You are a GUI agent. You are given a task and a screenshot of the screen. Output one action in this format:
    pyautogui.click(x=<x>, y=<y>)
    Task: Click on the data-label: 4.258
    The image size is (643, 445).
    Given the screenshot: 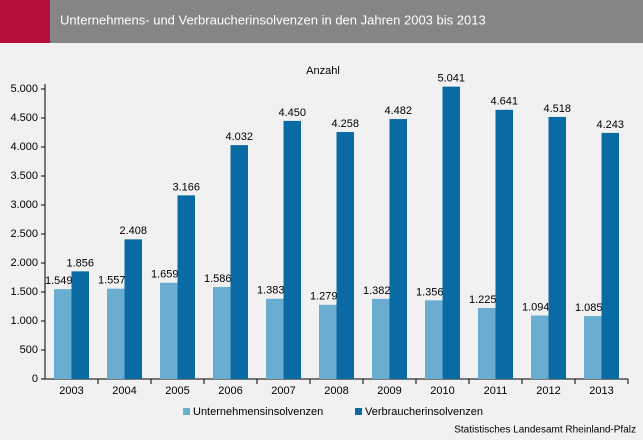 What is the action you would take?
    pyautogui.click(x=345, y=124)
    